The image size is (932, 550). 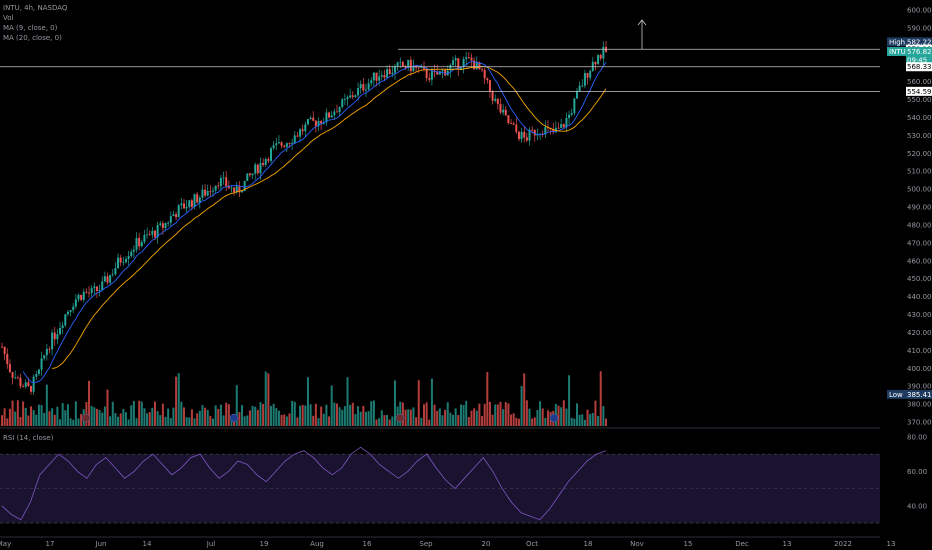 What do you see at coordinates (30, 28) in the screenshot?
I see `ma9-label: MA (9, close, 0)` at bounding box center [30, 28].